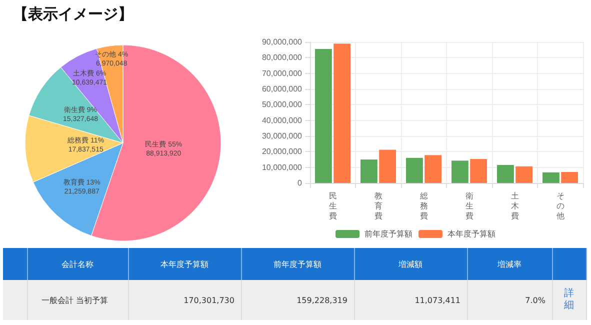 The height and width of the screenshot is (325, 591). Describe the element at coordinates (73, 14) in the screenshot. I see `chart-title: 【表示イメージ】` at that location.